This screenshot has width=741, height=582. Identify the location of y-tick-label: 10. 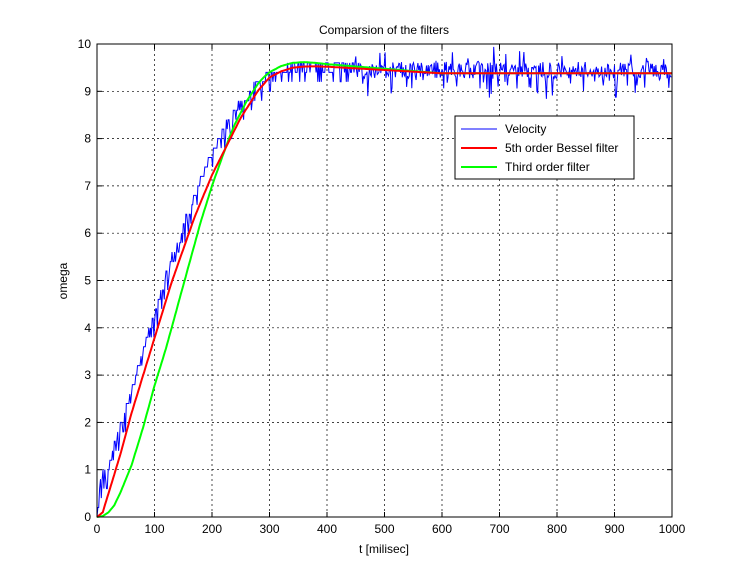
(85, 44).